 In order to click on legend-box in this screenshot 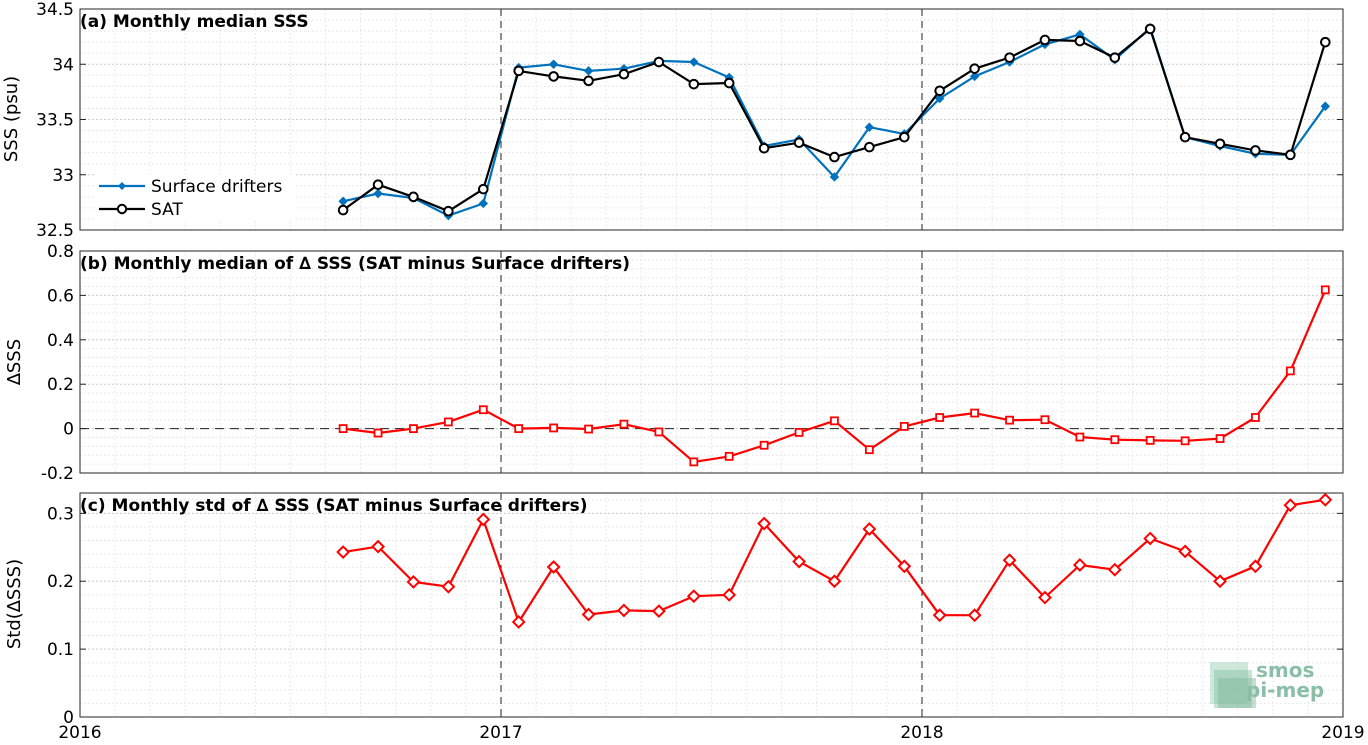, I will do `click(195, 197)`.